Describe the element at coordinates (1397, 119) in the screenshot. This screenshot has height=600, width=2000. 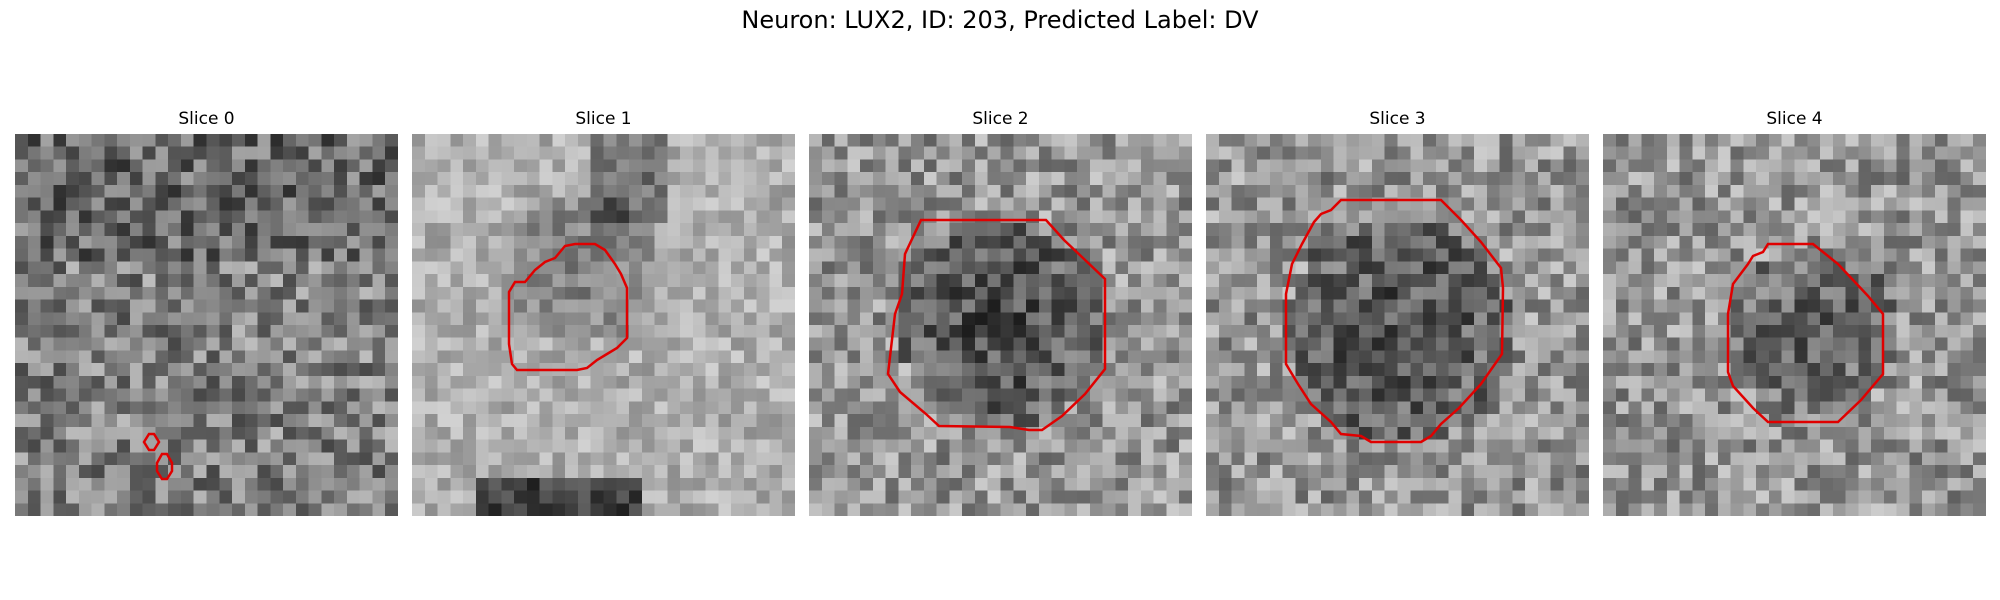
I see `slice-title-3: Slice 3` at that location.